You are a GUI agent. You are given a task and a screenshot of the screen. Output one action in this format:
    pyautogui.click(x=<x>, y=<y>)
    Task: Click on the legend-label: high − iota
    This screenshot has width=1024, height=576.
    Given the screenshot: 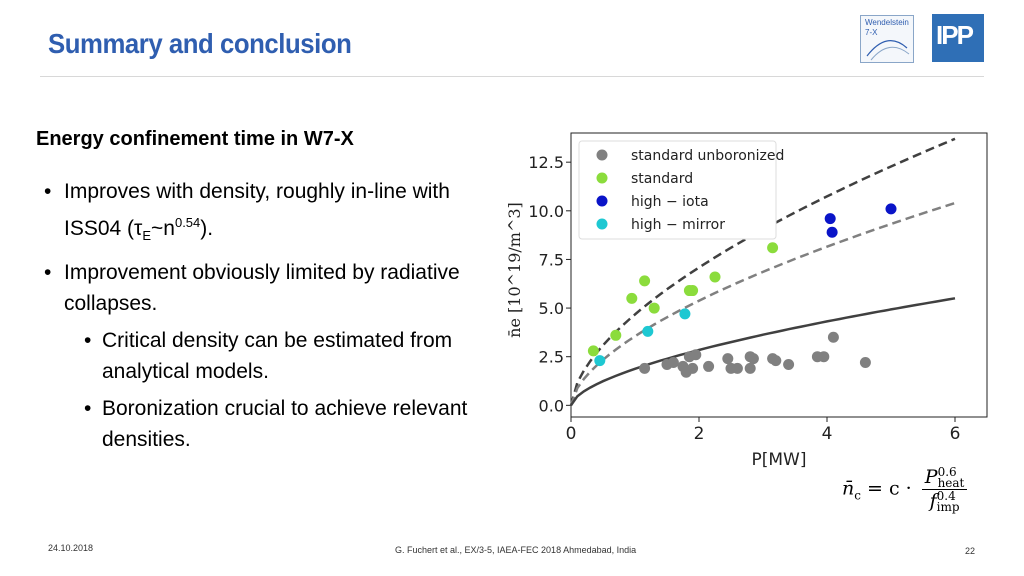 What is the action you would take?
    pyautogui.click(x=670, y=202)
    